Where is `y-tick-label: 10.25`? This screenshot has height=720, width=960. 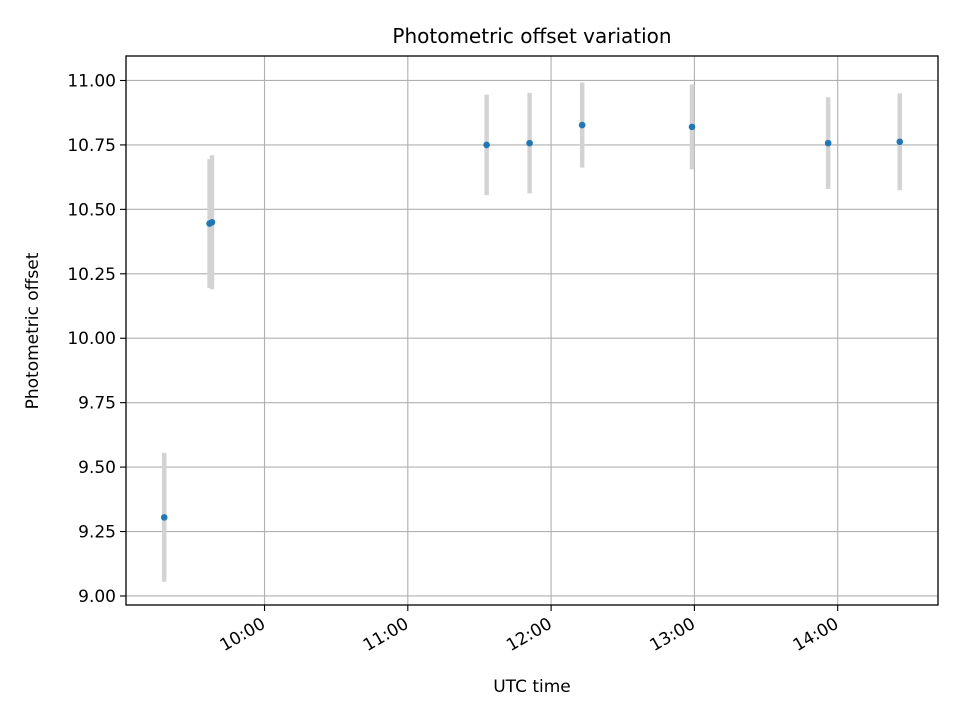
y-tick-label: 10.25 is located at coordinates (91, 275).